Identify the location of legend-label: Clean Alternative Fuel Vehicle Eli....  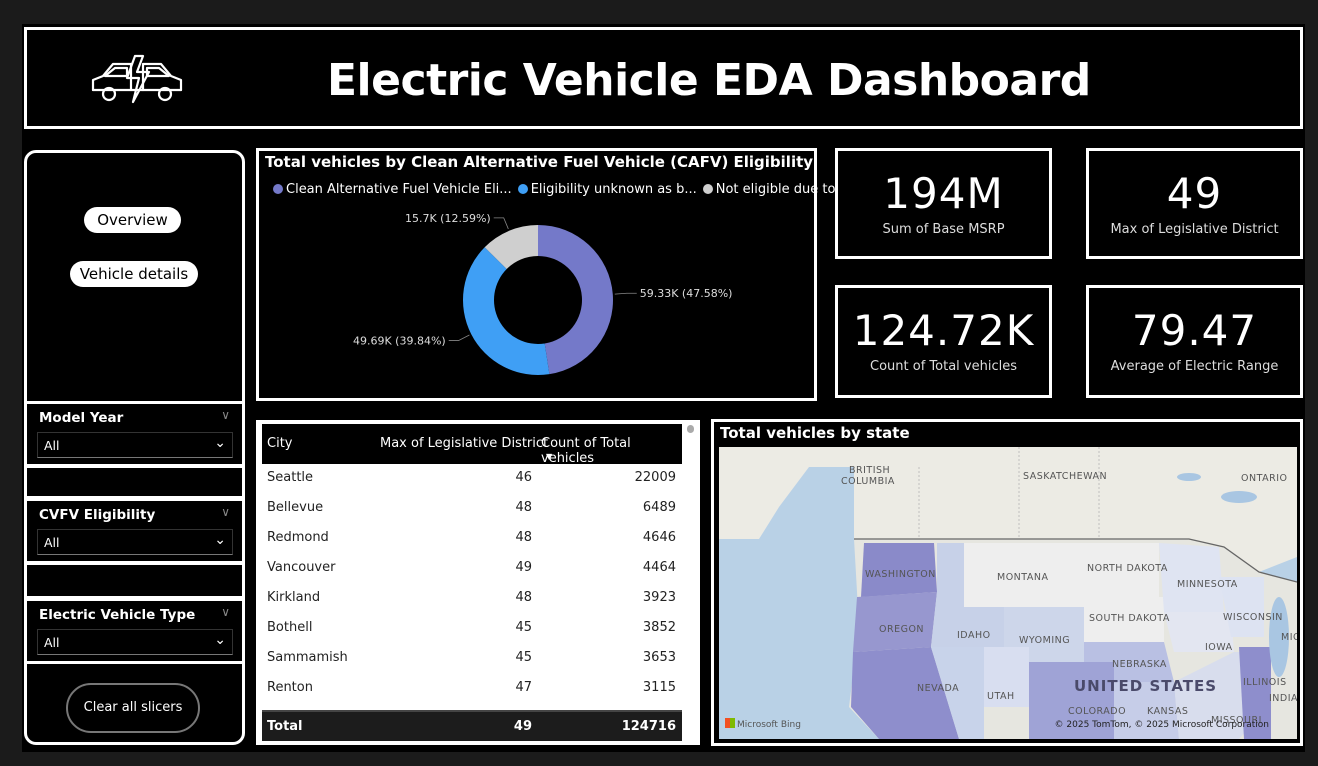
(399, 189).